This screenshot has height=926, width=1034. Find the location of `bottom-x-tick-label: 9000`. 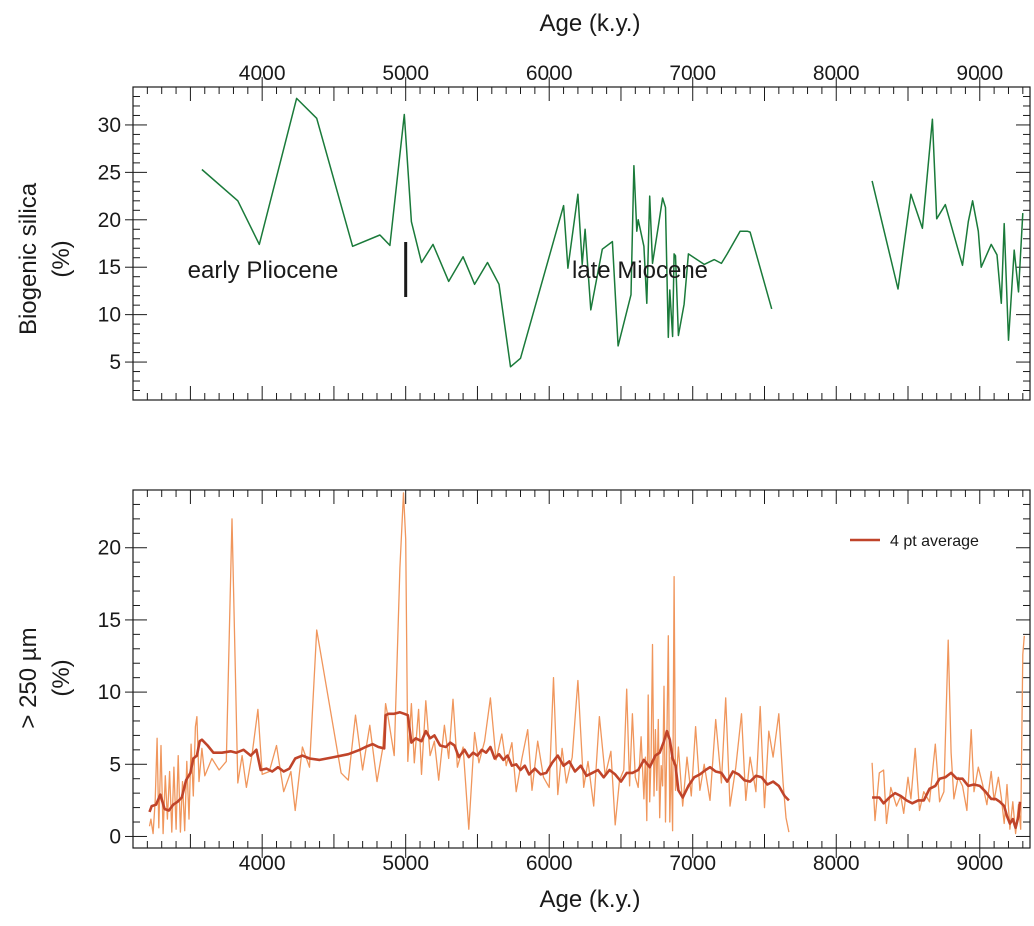

bottom-x-tick-label: 9000 is located at coordinates (979, 863).